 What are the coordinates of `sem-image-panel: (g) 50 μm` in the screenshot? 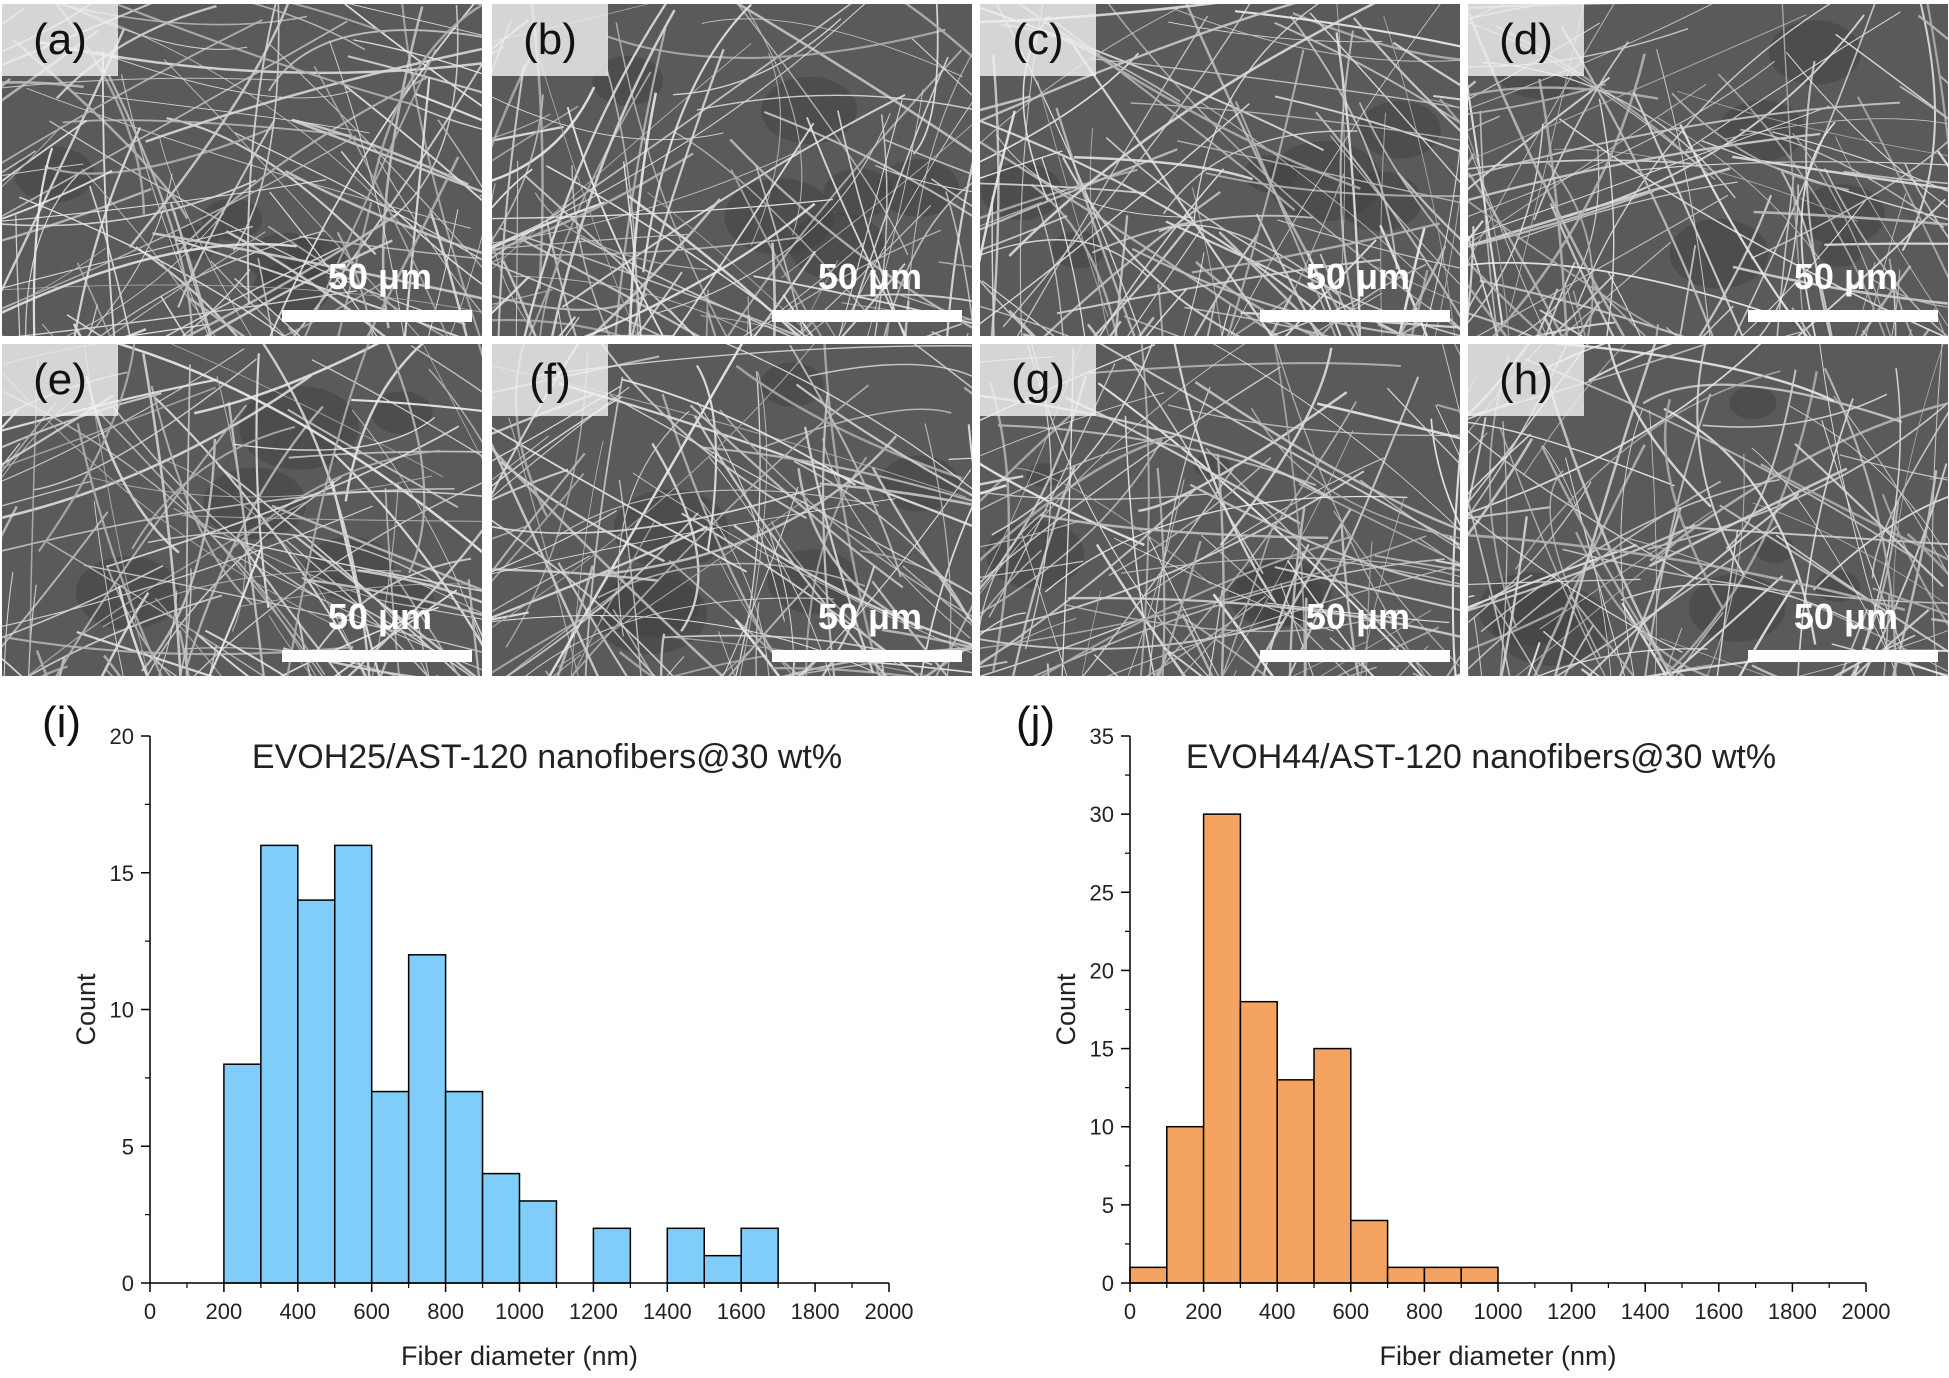 It's located at (1220, 510).